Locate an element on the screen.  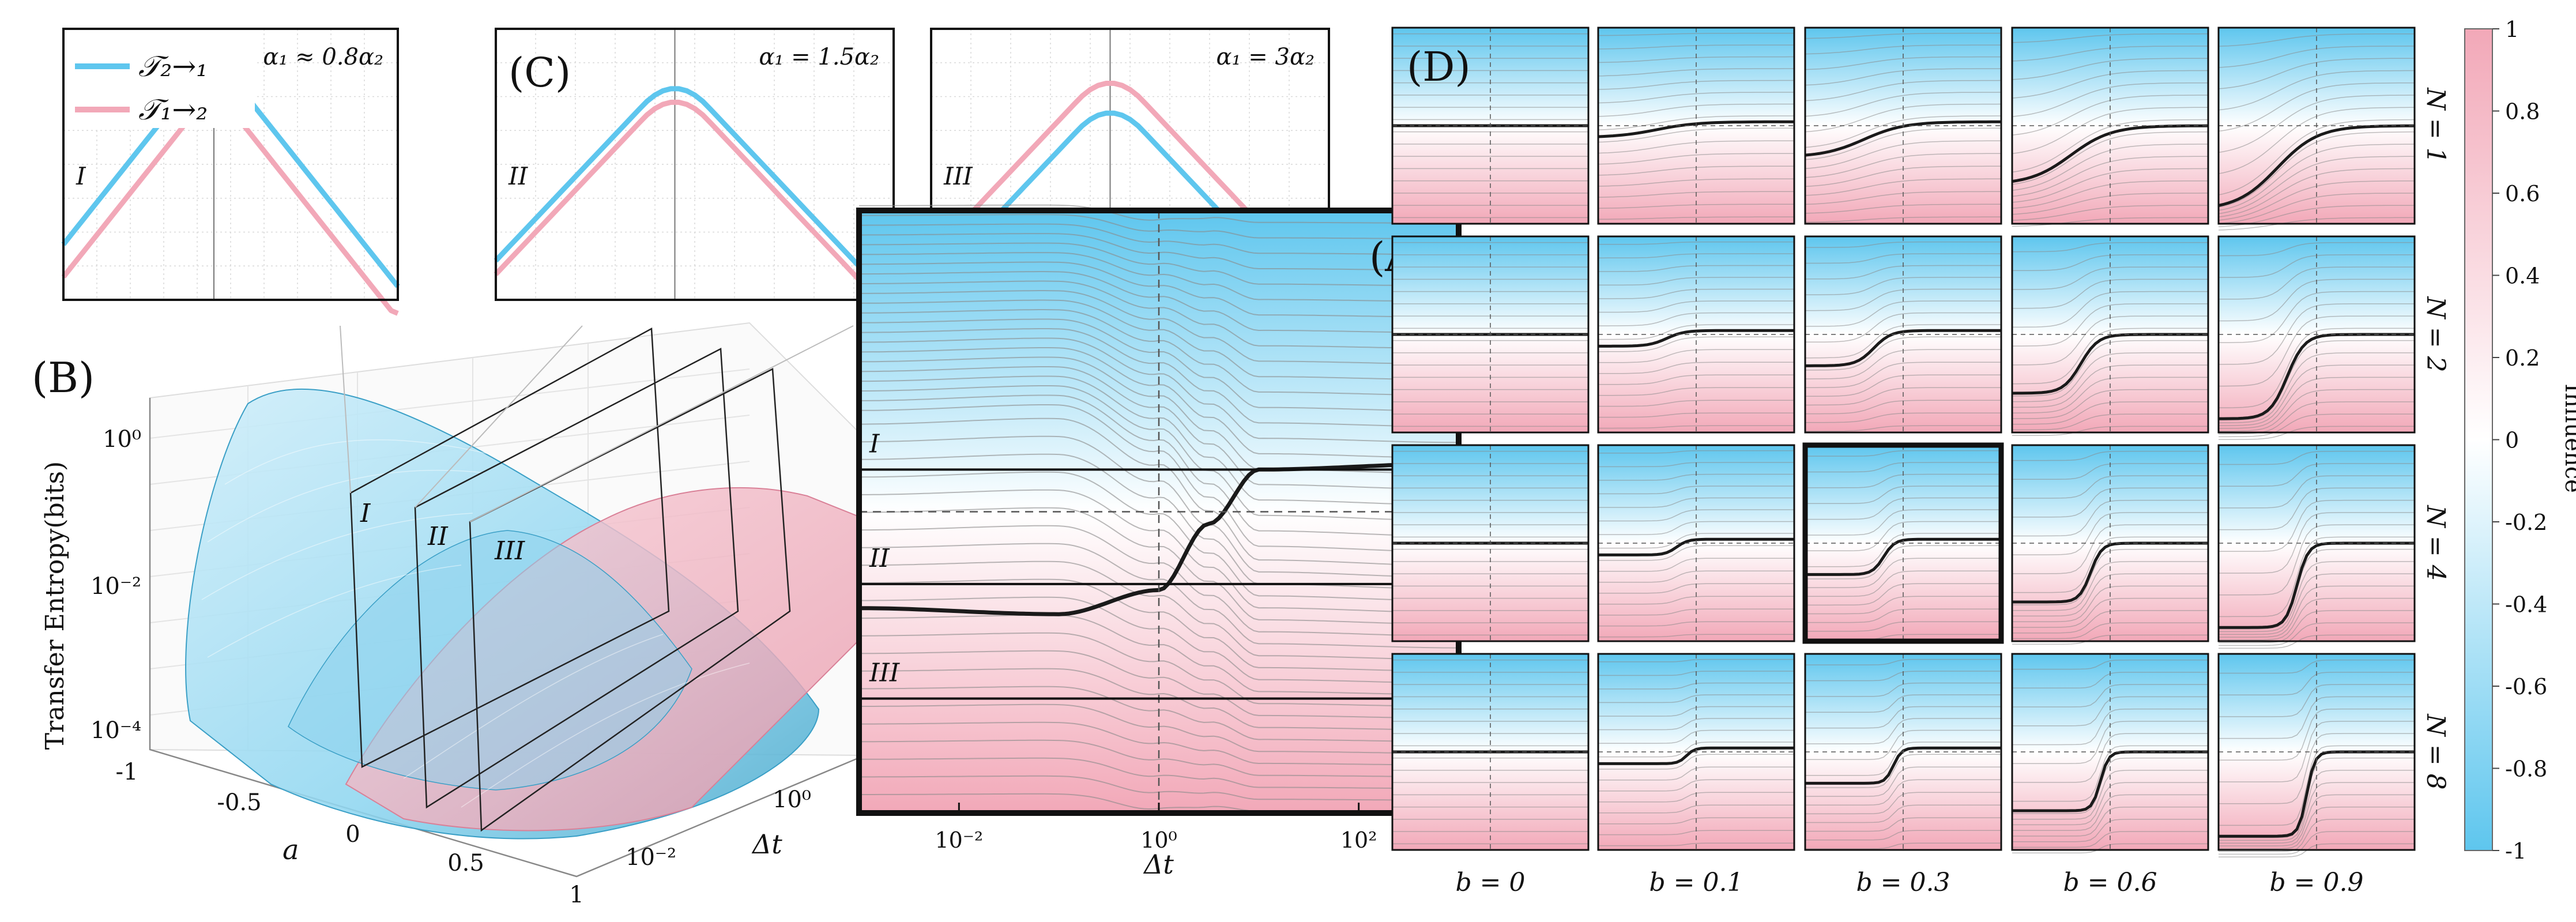
panel-a-x-tick-label: 10⁰ is located at coordinates (1158, 840).